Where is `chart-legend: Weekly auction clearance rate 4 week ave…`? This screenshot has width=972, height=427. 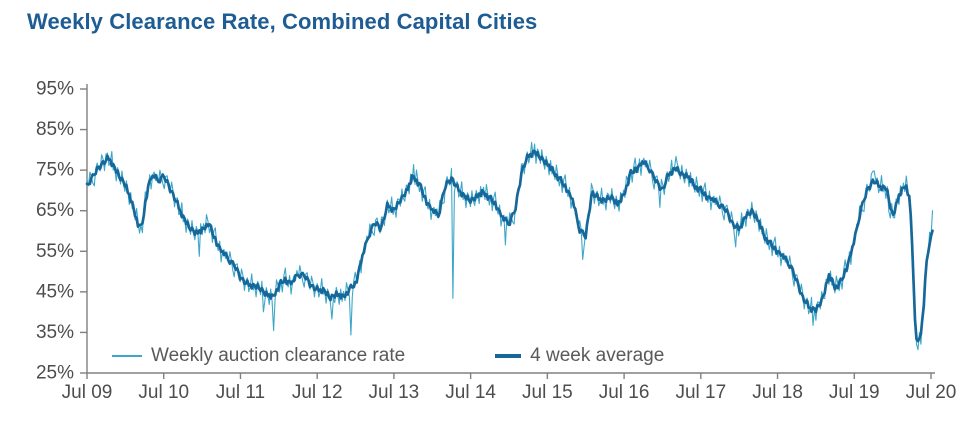 chart-legend: Weekly auction clearance rate 4 week ave… is located at coordinates (388, 356).